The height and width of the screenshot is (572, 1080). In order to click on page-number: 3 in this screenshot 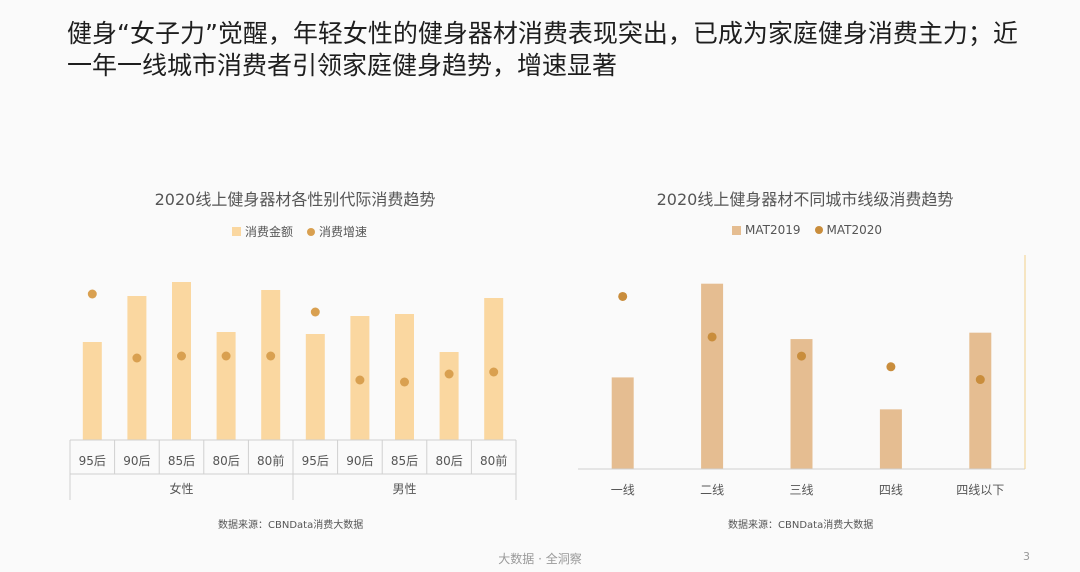, I will do `click(1026, 556)`.